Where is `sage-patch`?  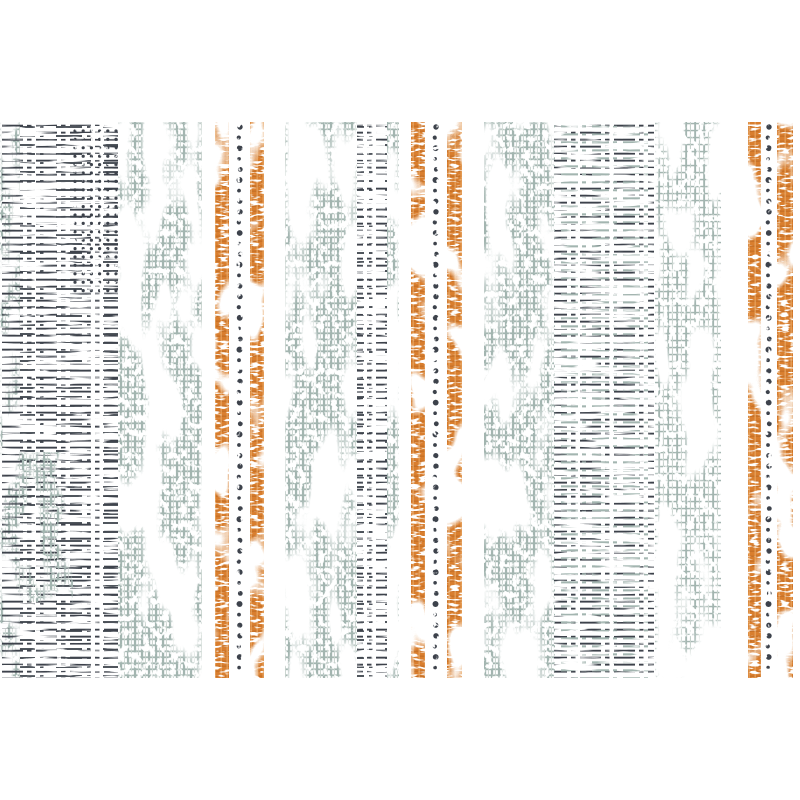 sage-patch is located at coordinates (45, 527).